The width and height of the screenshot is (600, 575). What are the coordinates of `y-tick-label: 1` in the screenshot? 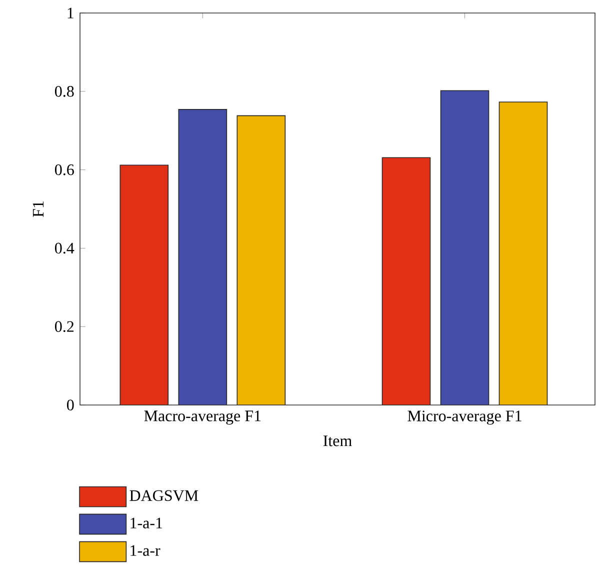 It's located at (71, 13).